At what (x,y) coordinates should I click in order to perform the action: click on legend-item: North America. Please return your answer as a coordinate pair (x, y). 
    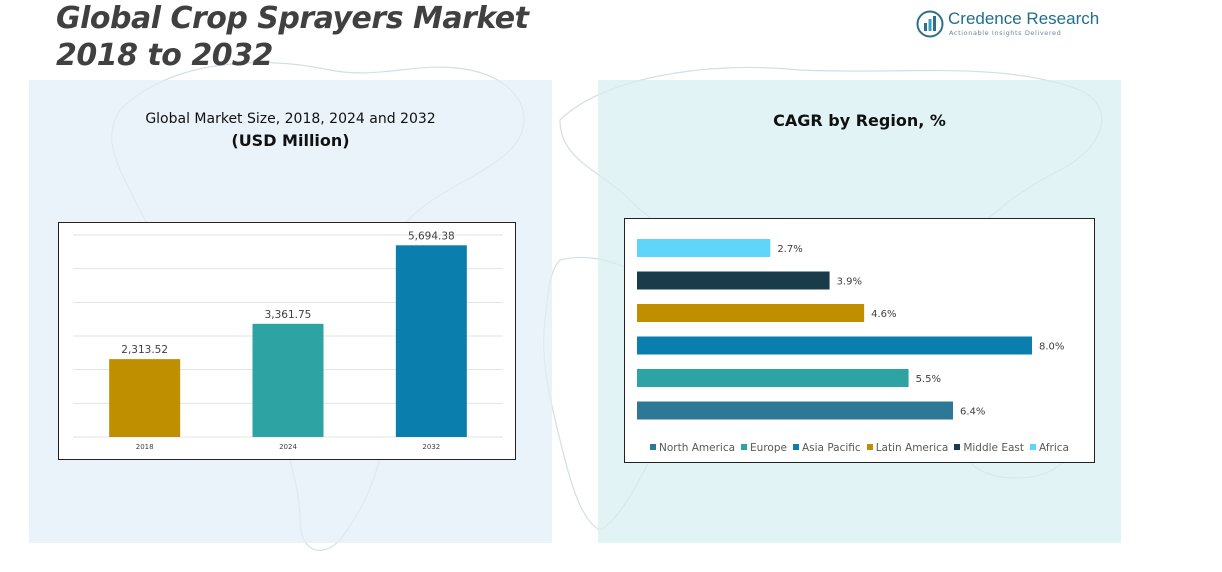
    Looking at the image, I should click on (692, 448).